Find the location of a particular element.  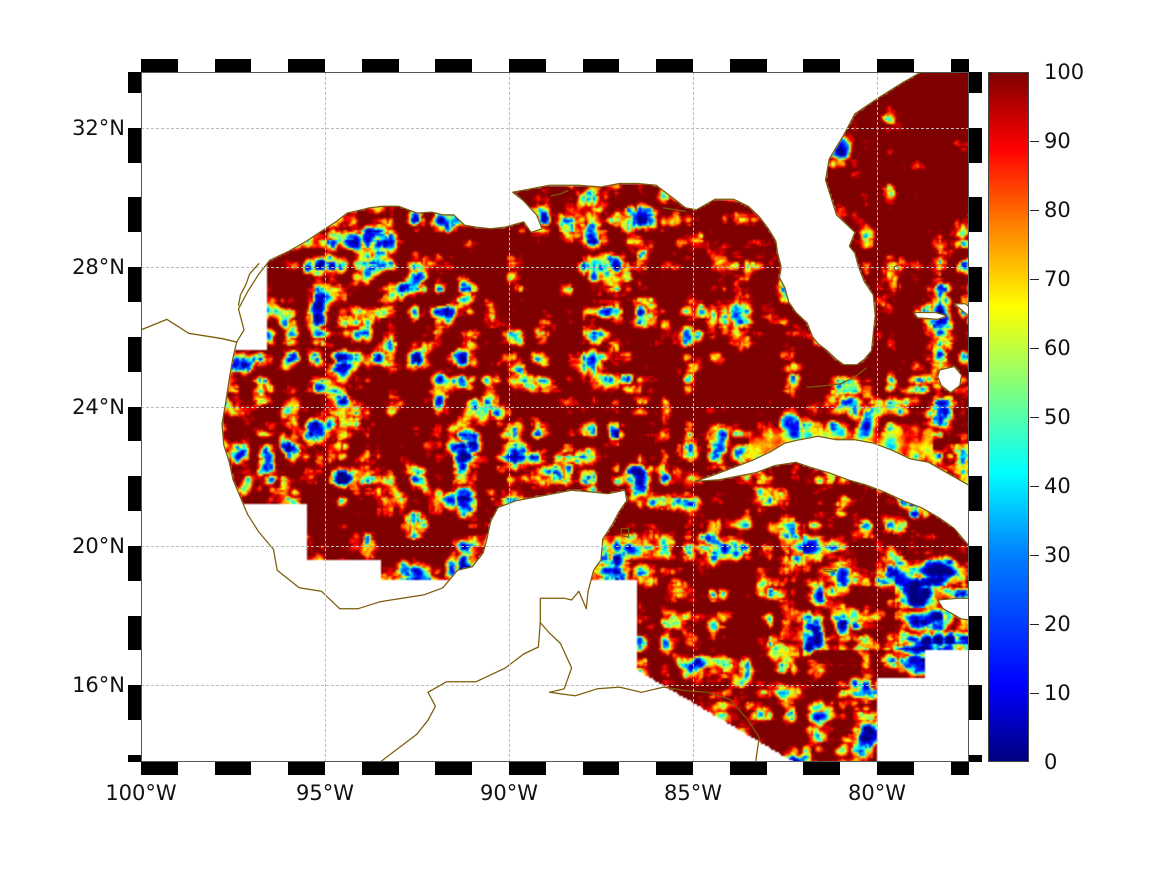

lon-tick-label-4: 80°W is located at coordinates (877, 793).